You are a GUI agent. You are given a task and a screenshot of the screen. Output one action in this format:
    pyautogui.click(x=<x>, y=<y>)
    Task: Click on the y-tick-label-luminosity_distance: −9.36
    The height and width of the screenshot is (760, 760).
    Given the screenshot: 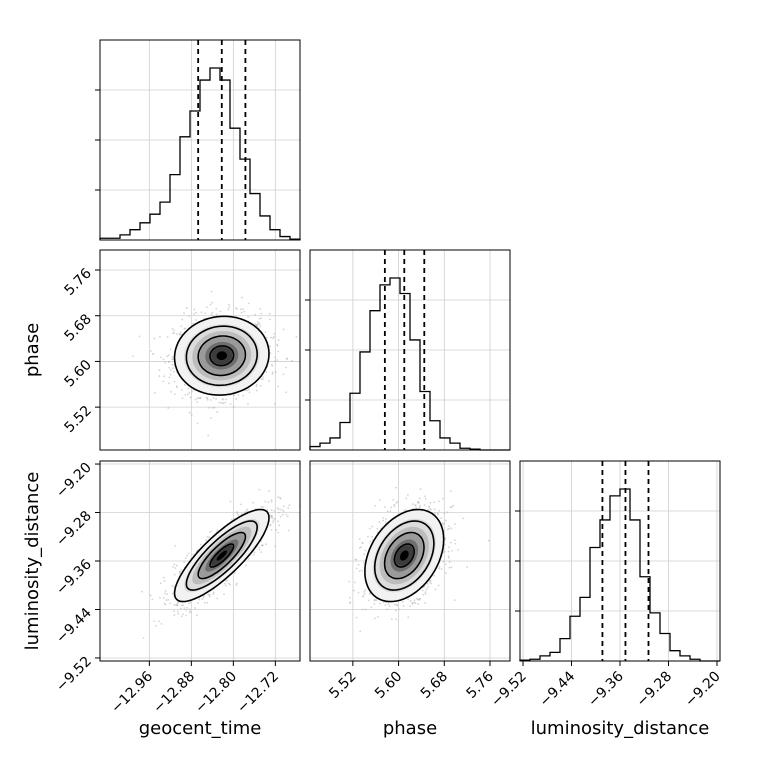 What is the action you would take?
    pyautogui.click(x=74, y=577)
    